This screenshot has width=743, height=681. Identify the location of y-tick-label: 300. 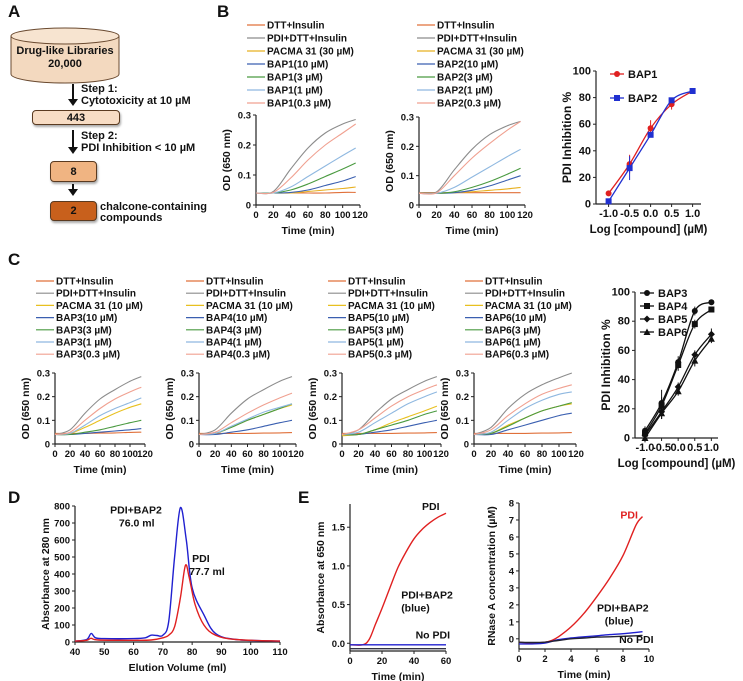
(62, 592).